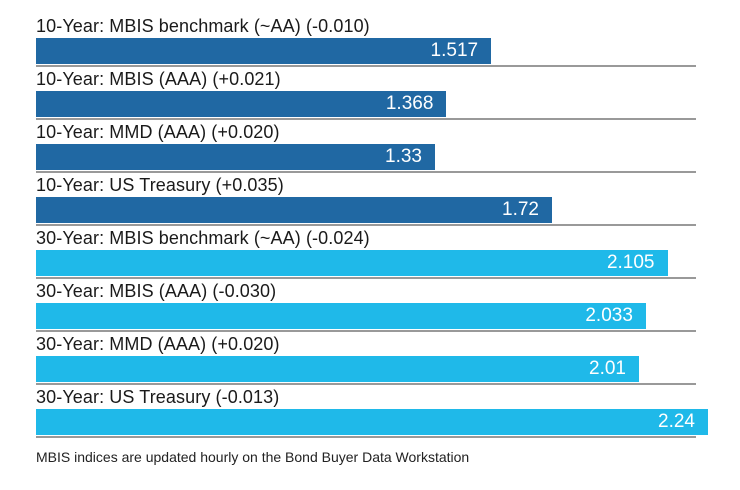  I want to click on bar-track: 2.033, so click(366, 317).